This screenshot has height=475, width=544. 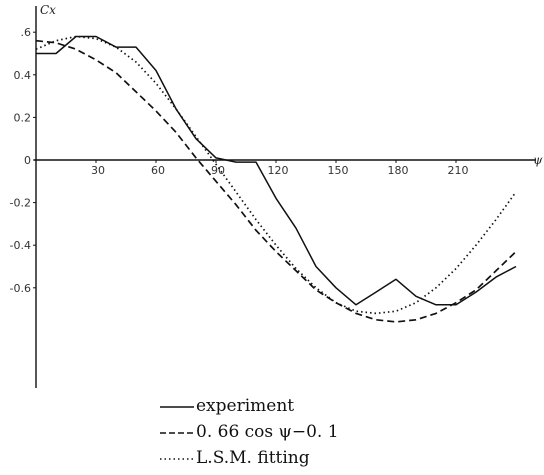 What do you see at coordinates (177, 433) in the screenshot?
I see `legend-swatch-dashed` at bounding box center [177, 433].